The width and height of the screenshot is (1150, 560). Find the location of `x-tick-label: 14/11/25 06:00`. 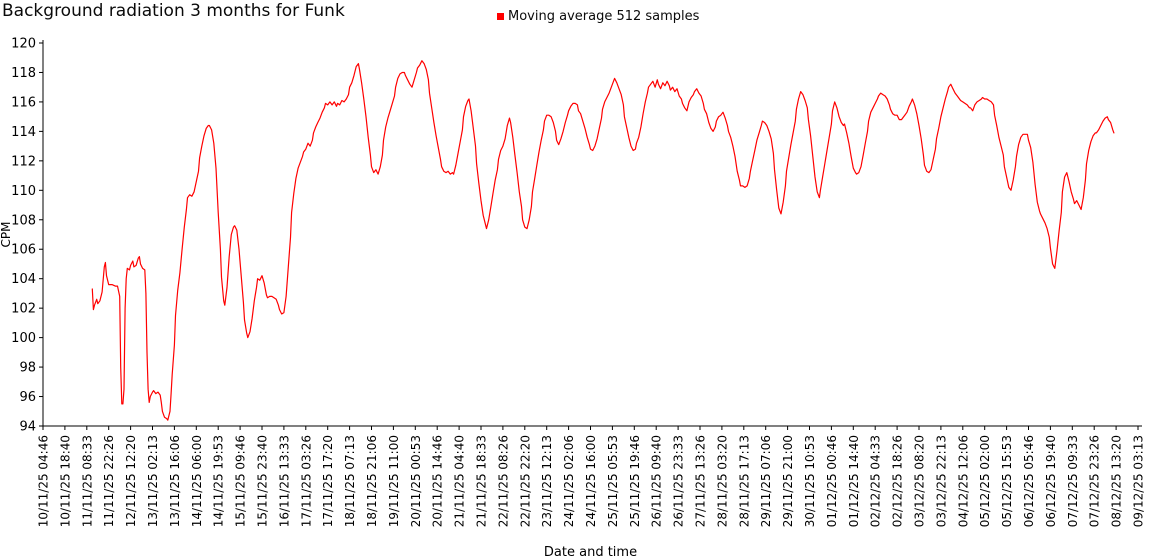

x-tick-label: 14/11/25 06:00 is located at coordinates (197, 481).